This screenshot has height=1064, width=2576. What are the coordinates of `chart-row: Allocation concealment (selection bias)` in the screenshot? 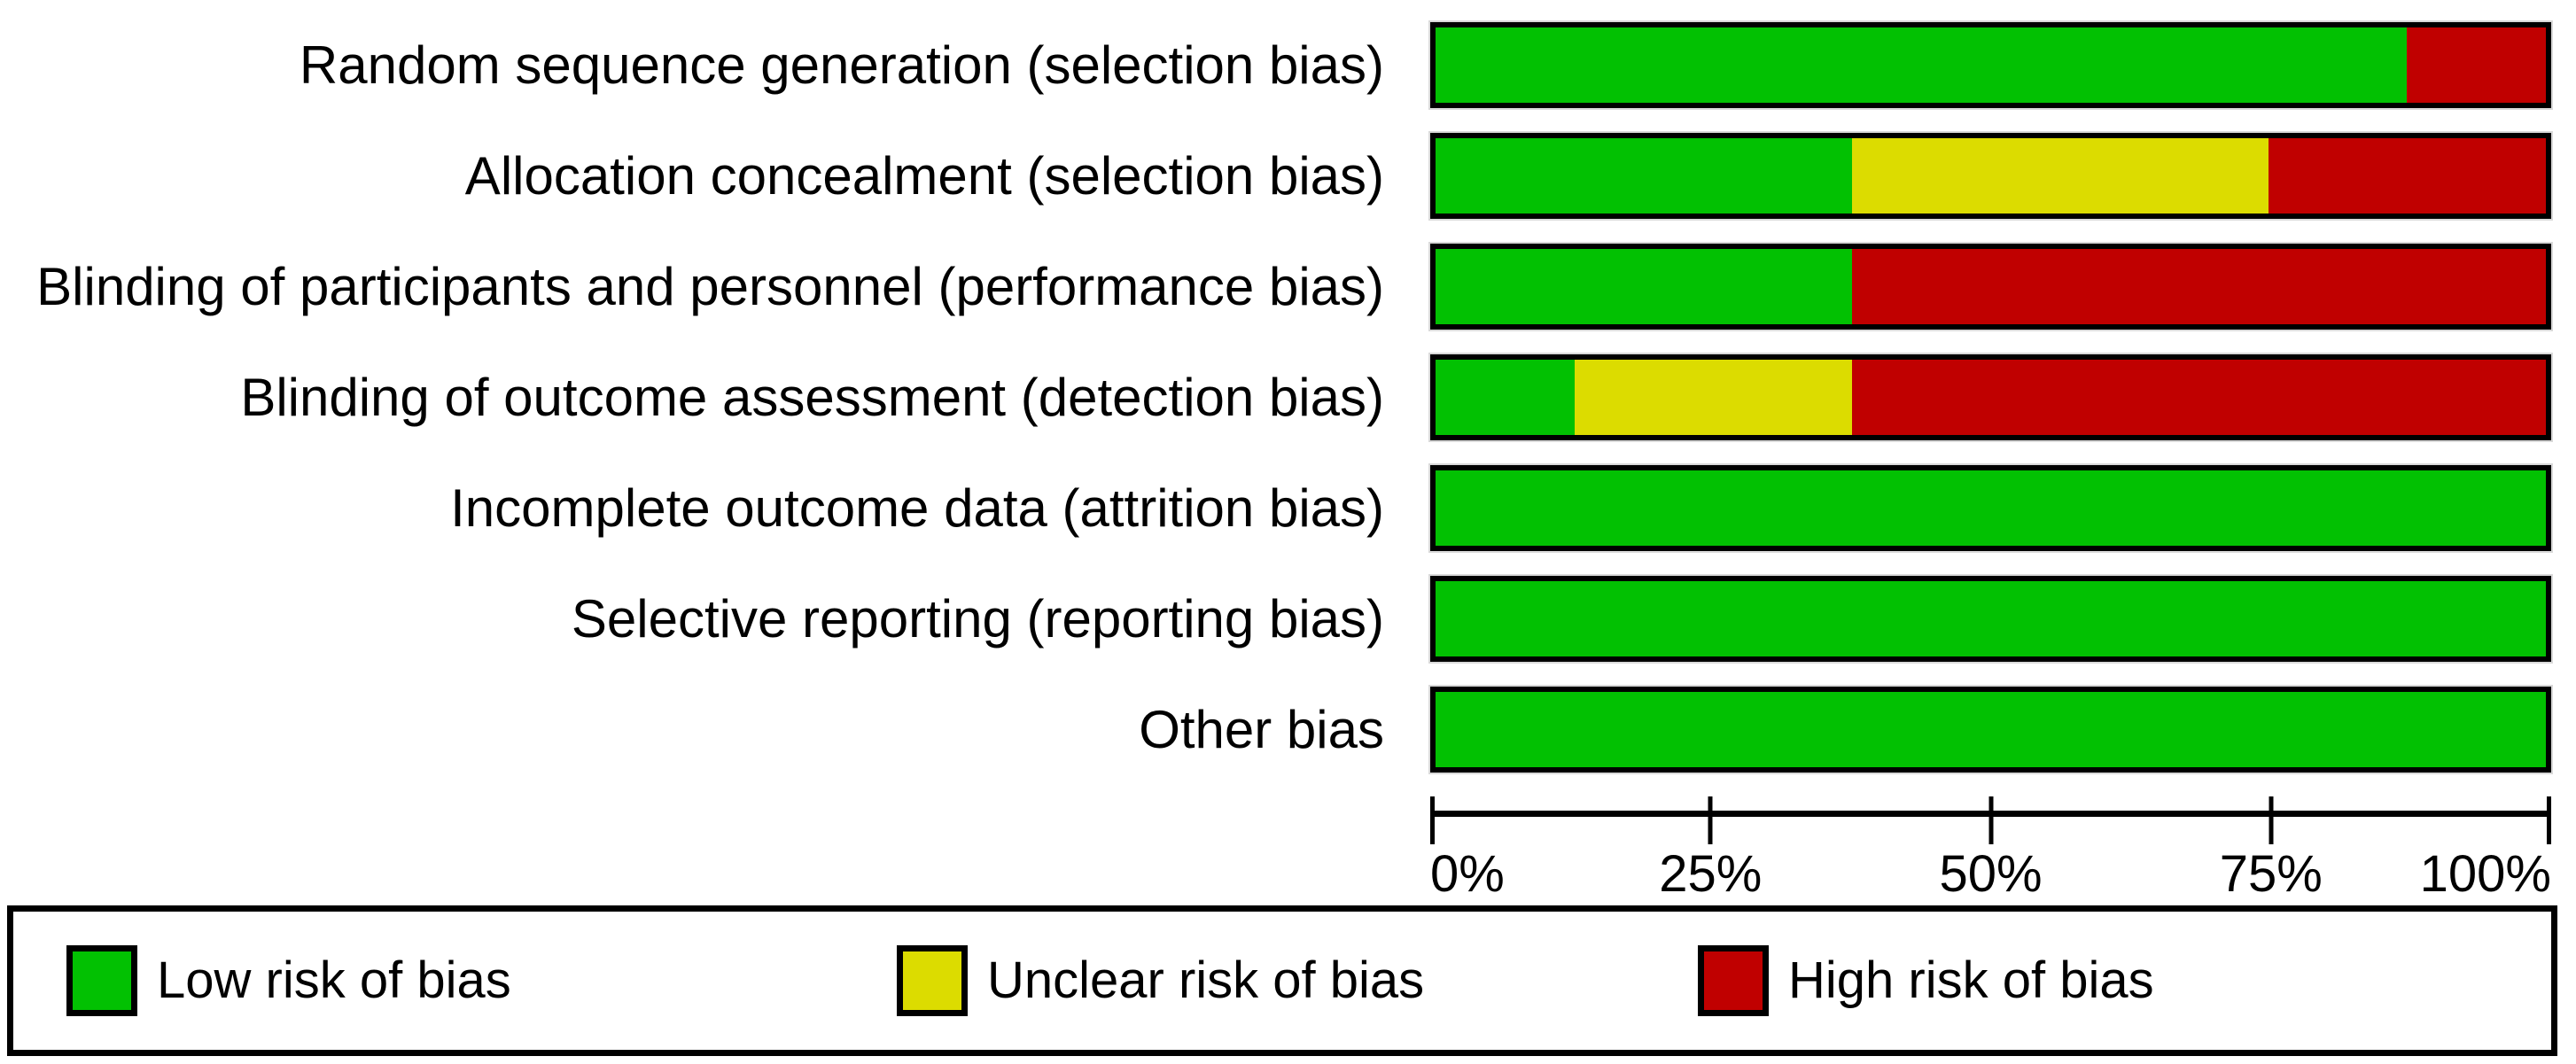 It's located at (1276, 176).